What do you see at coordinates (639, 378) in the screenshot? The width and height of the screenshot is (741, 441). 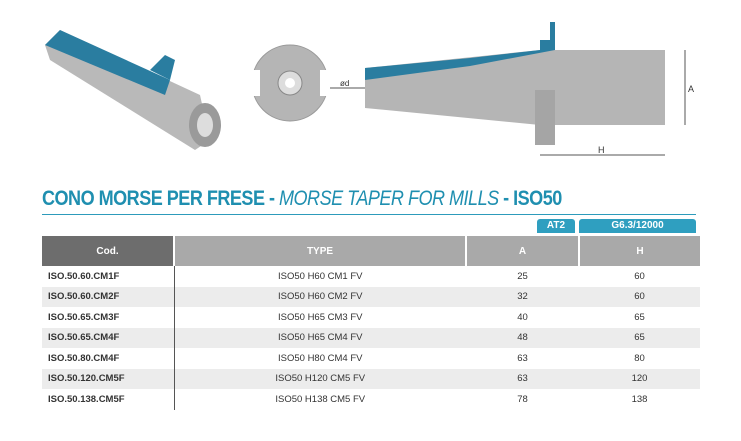 I see `cell-h: 120` at bounding box center [639, 378].